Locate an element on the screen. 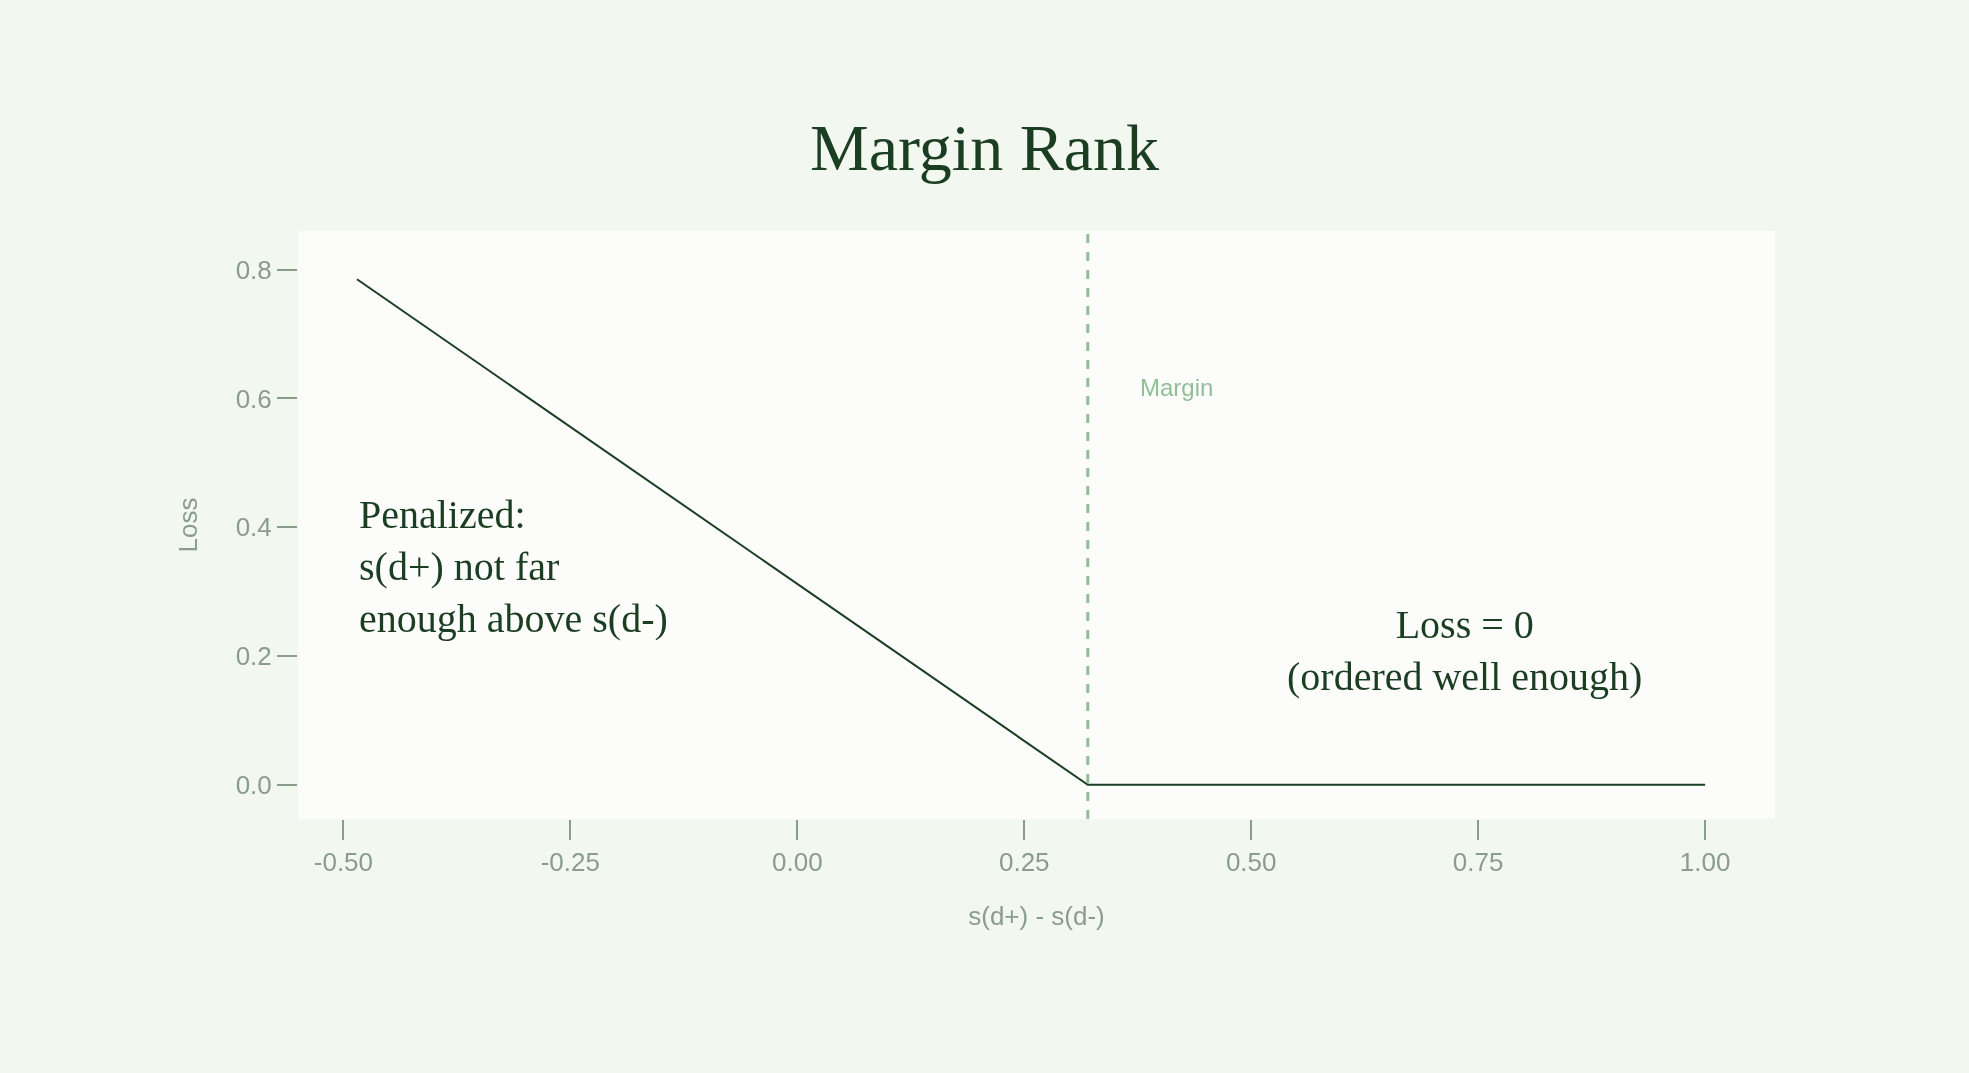 The width and height of the screenshot is (1969, 1073). x-tick-label: 0.00 is located at coordinates (797, 862).